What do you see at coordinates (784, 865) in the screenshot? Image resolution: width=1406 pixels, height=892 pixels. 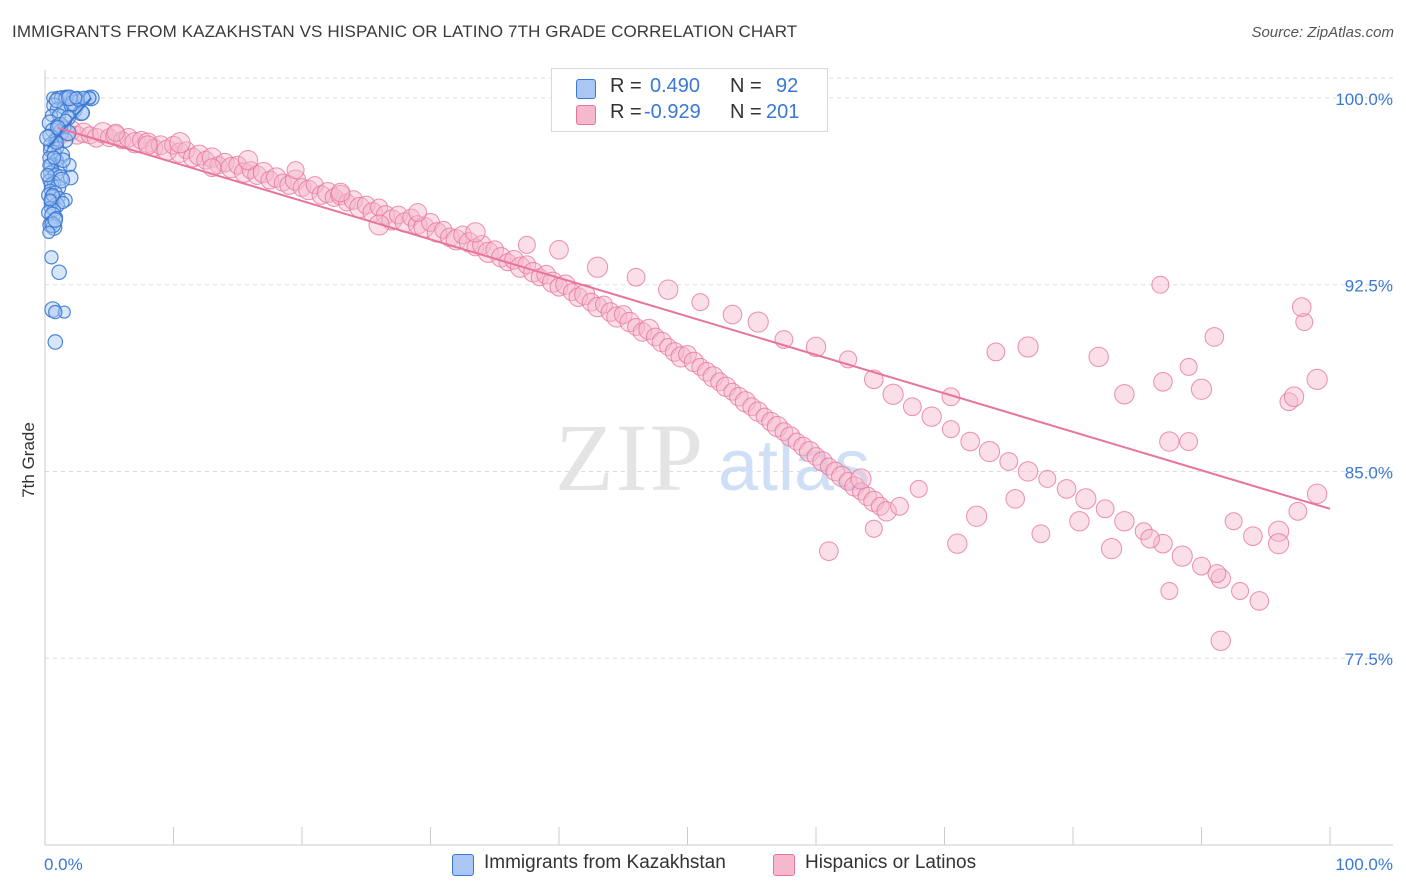 I see `bottom-legend-swatch-pink` at bounding box center [784, 865].